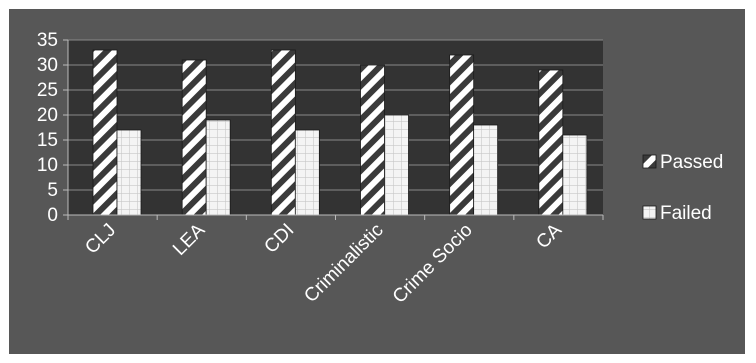 This screenshot has width=756, height=363. I want to click on x-category-label: Crime Socio, so click(433, 264).